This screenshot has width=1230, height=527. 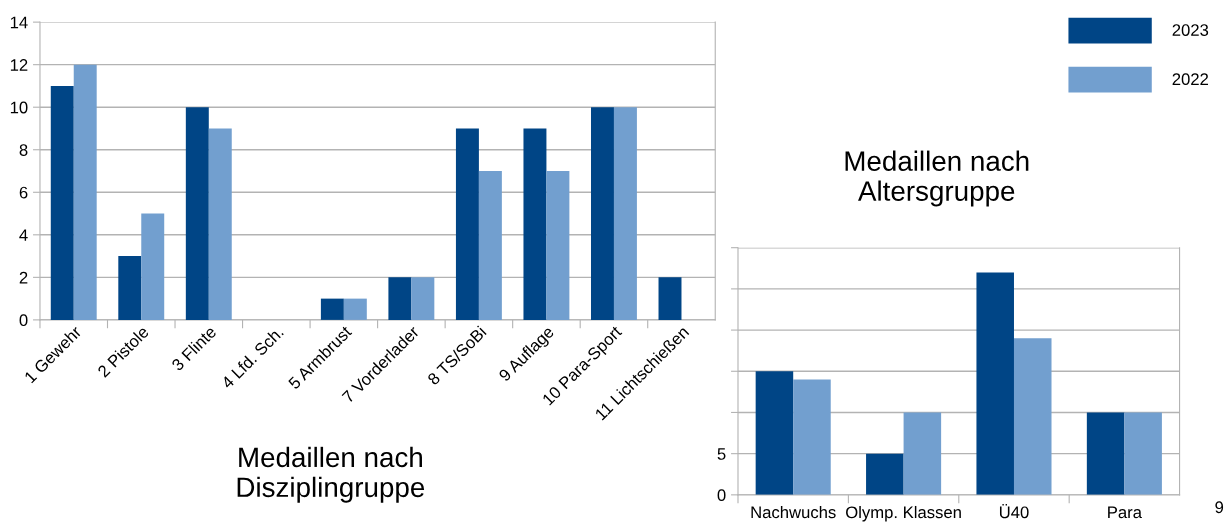 What do you see at coordinates (1190, 30) in the screenshot?
I see `legend-label: 2023` at bounding box center [1190, 30].